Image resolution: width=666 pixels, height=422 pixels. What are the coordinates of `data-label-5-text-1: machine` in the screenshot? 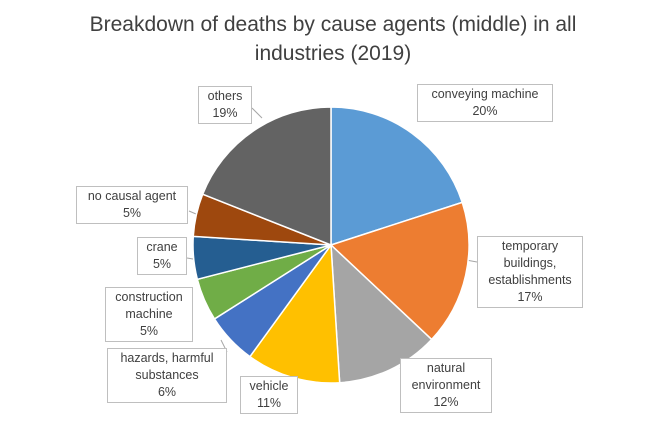 It's located at (149, 314).